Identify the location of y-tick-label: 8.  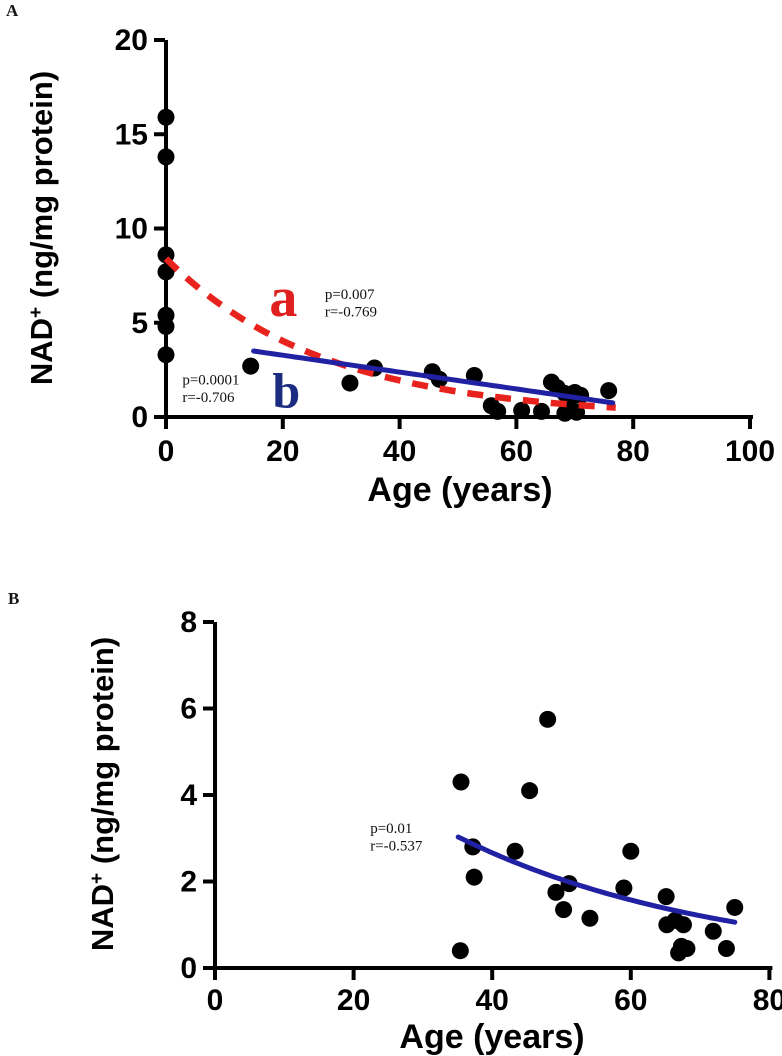
(188, 622).